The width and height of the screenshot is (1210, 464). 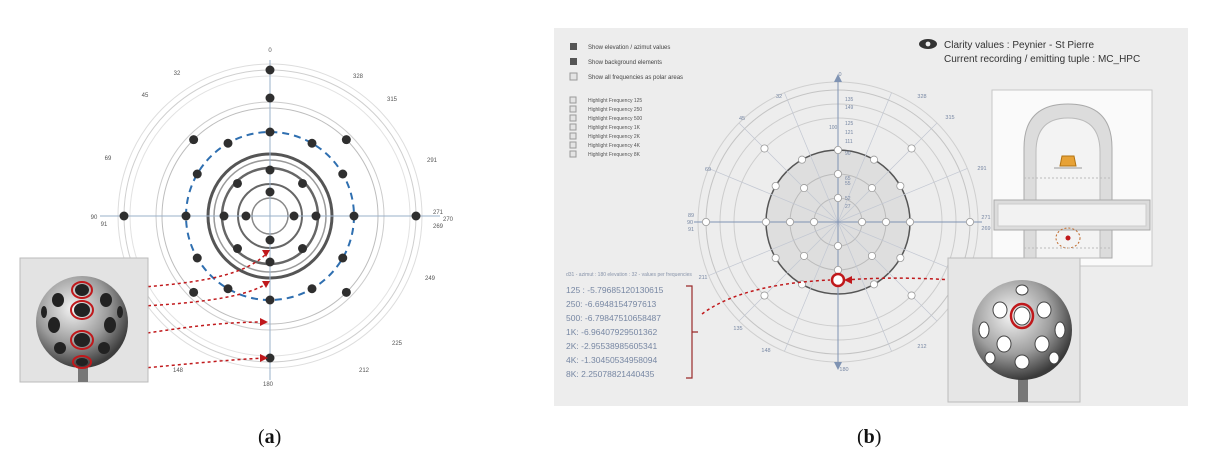 I want to click on tick-label: 225, so click(x=397, y=344).